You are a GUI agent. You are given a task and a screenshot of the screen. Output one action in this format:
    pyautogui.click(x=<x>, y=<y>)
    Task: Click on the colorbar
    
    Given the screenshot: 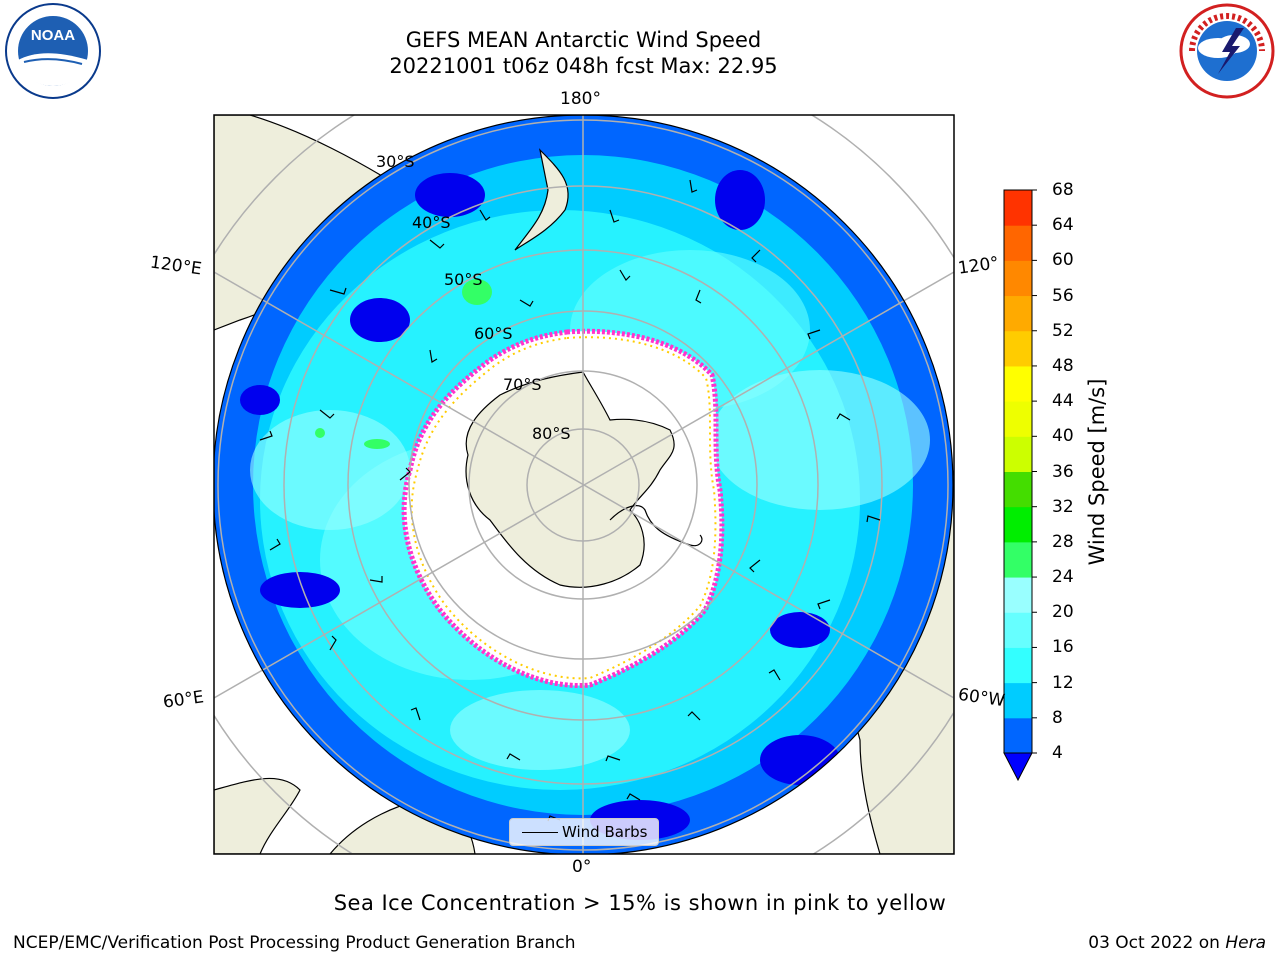 What is the action you would take?
    pyautogui.click(x=1020, y=485)
    